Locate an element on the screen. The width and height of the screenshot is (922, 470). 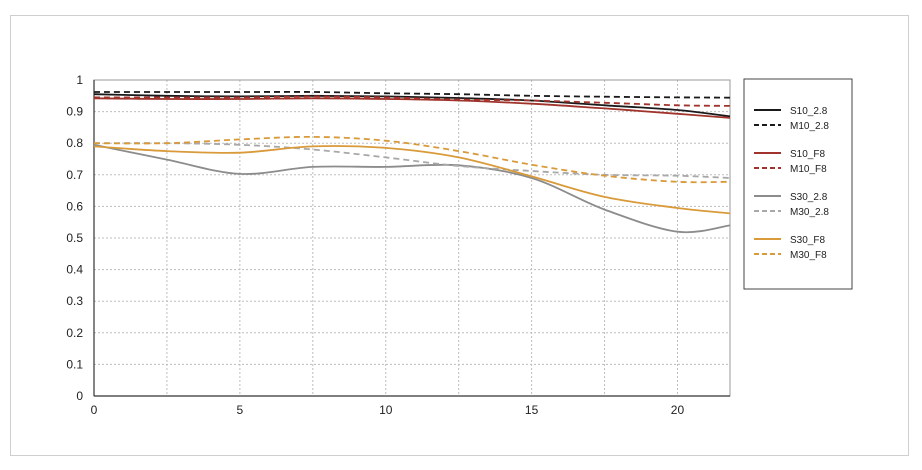
x-tick-label: 0 is located at coordinates (94, 410).